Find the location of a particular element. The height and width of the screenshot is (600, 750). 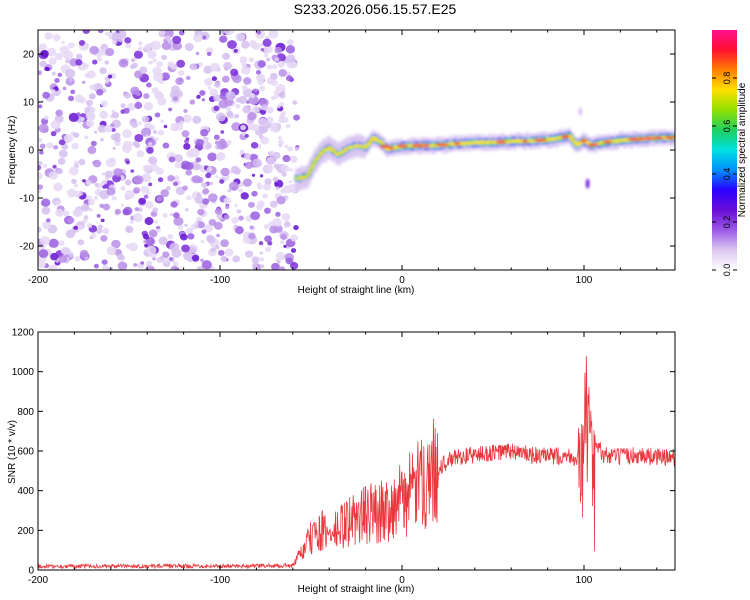

noise-region is located at coordinates (170, 150).